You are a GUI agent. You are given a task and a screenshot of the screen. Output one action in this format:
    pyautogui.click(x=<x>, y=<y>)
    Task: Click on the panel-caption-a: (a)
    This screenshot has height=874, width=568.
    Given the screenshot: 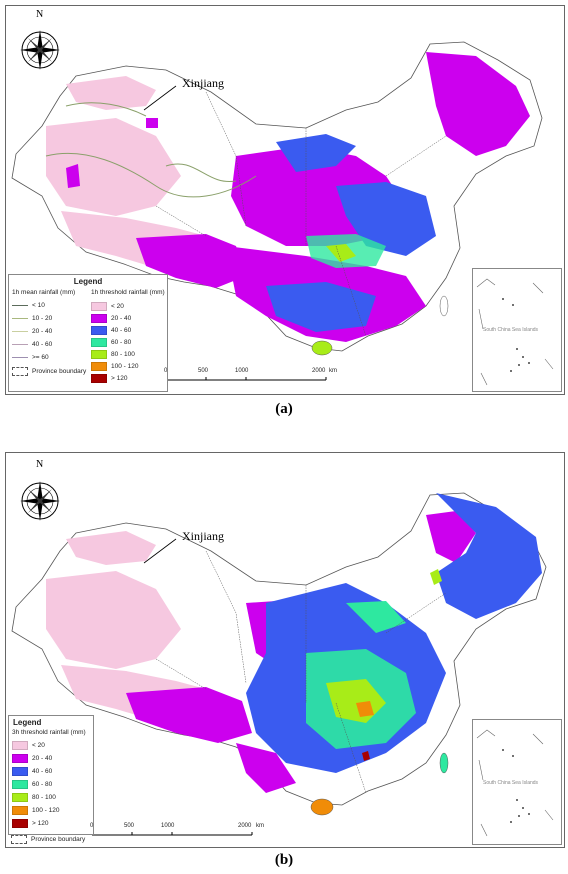 What is the action you would take?
    pyautogui.click(x=284, y=409)
    